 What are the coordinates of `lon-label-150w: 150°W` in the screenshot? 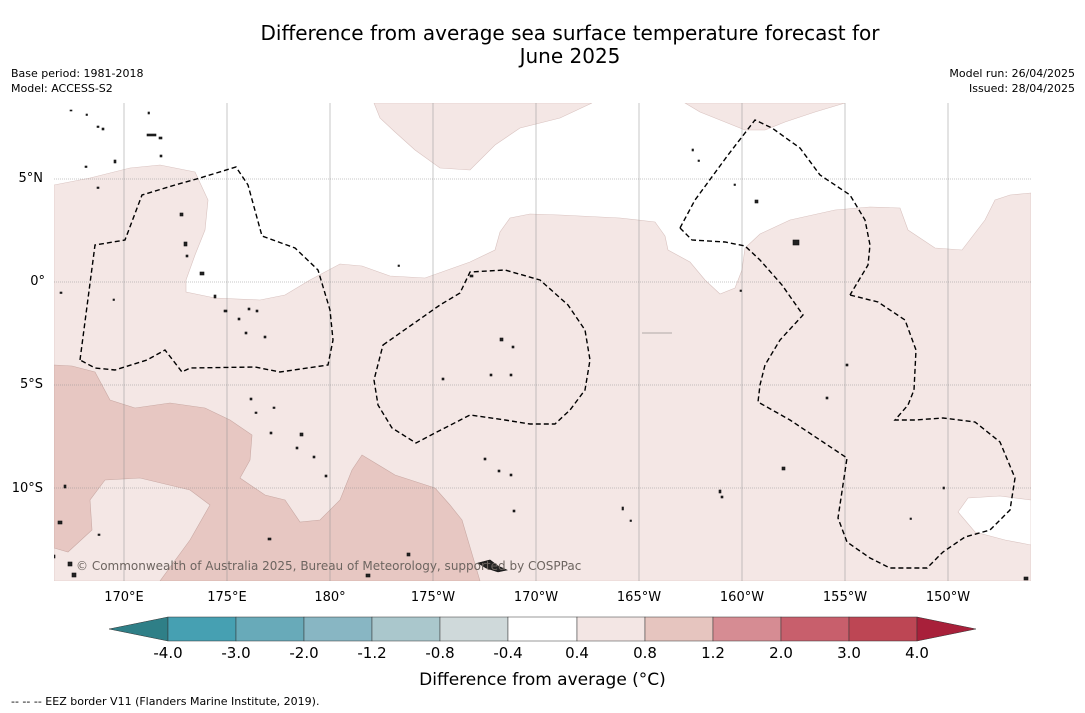 It's located at (948, 597).